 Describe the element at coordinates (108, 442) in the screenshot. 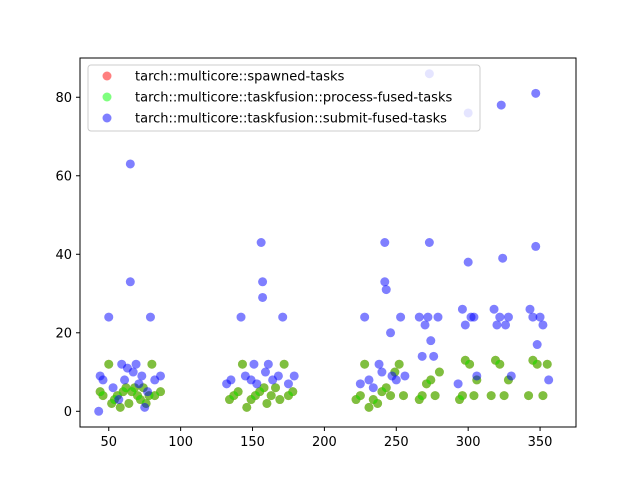

I see `x-tick-label-0: 50` at that location.